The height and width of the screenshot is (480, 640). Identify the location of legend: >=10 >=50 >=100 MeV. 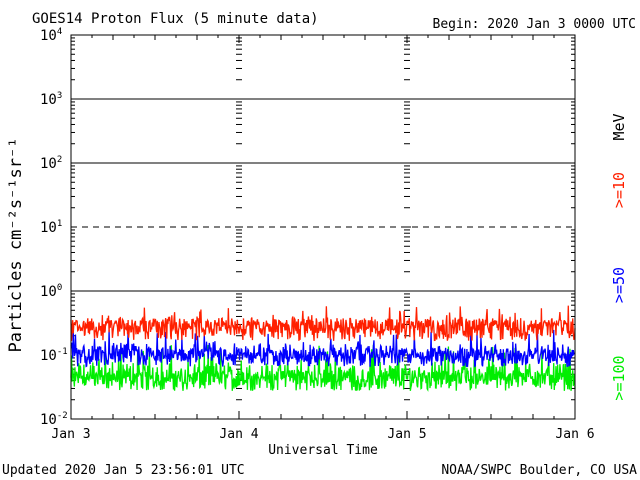
(619, 256).